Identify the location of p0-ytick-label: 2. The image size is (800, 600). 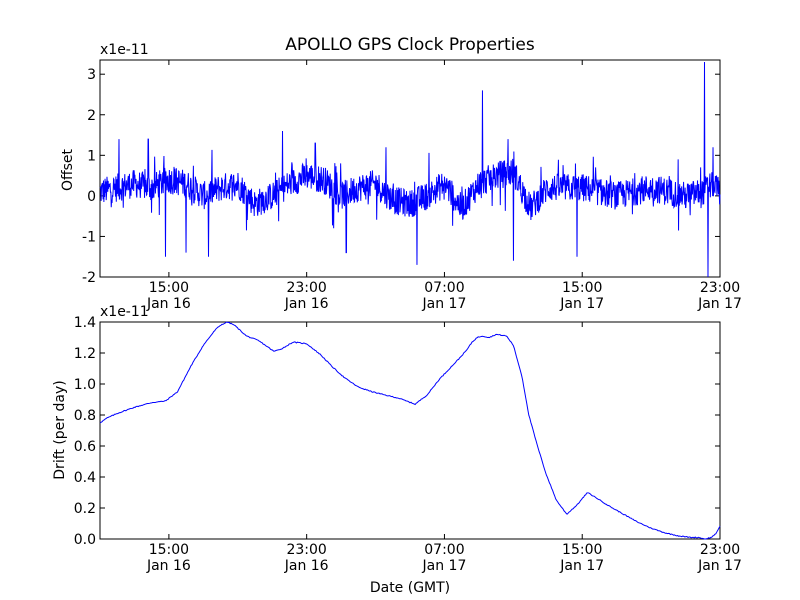
(91, 116).